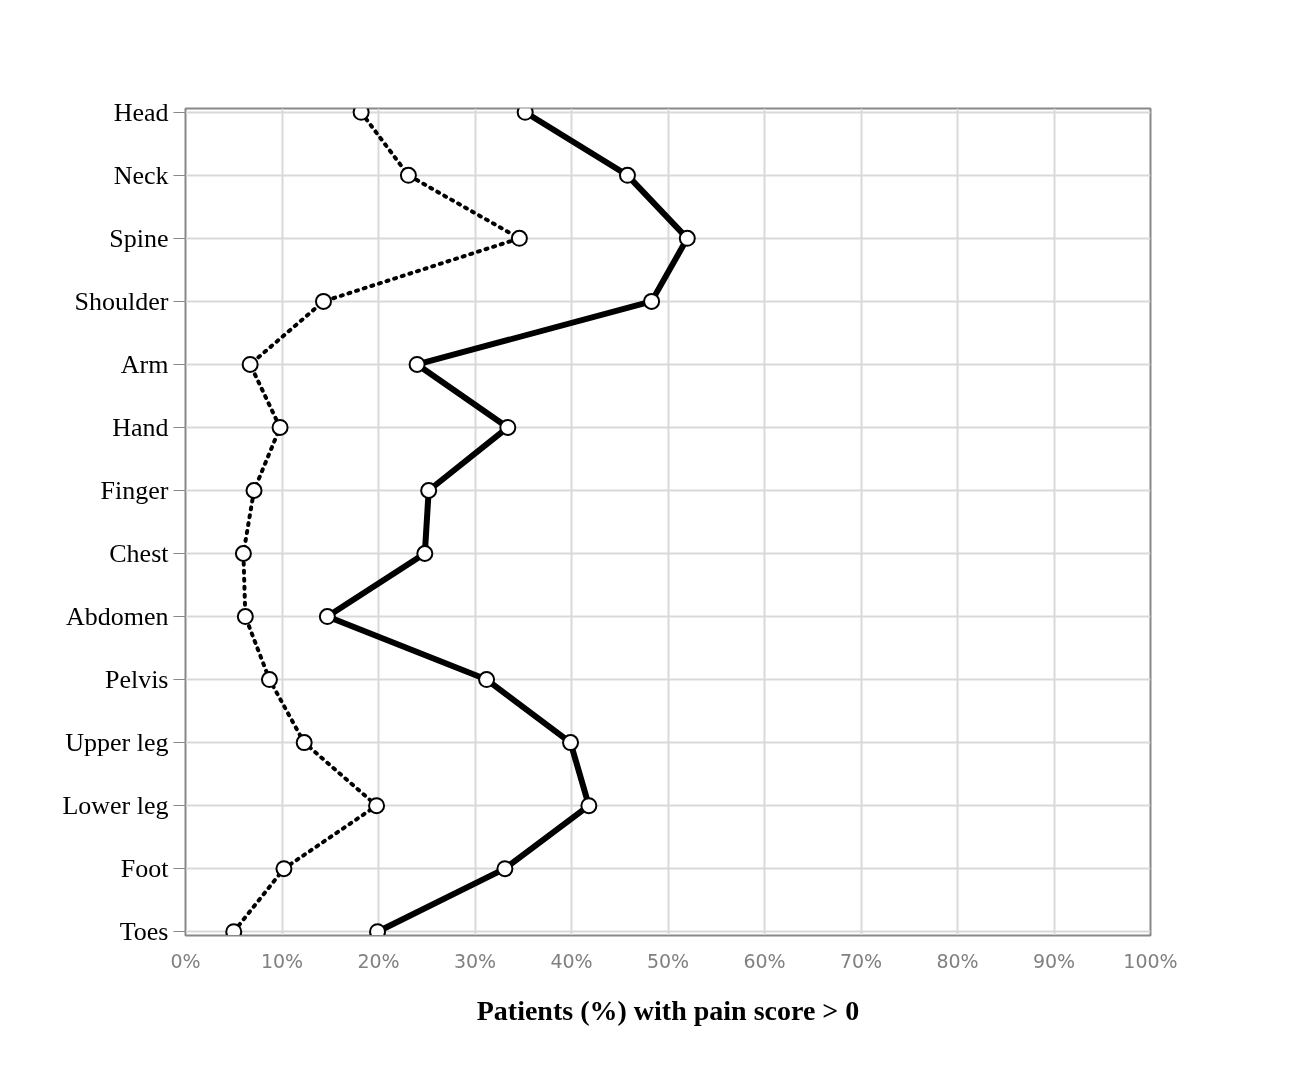 Image resolution: width=1300 pixels, height=1075 pixels. Describe the element at coordinates (136, 680) in the screenshot. I see `y-tick-label: Pelvis` at that location.